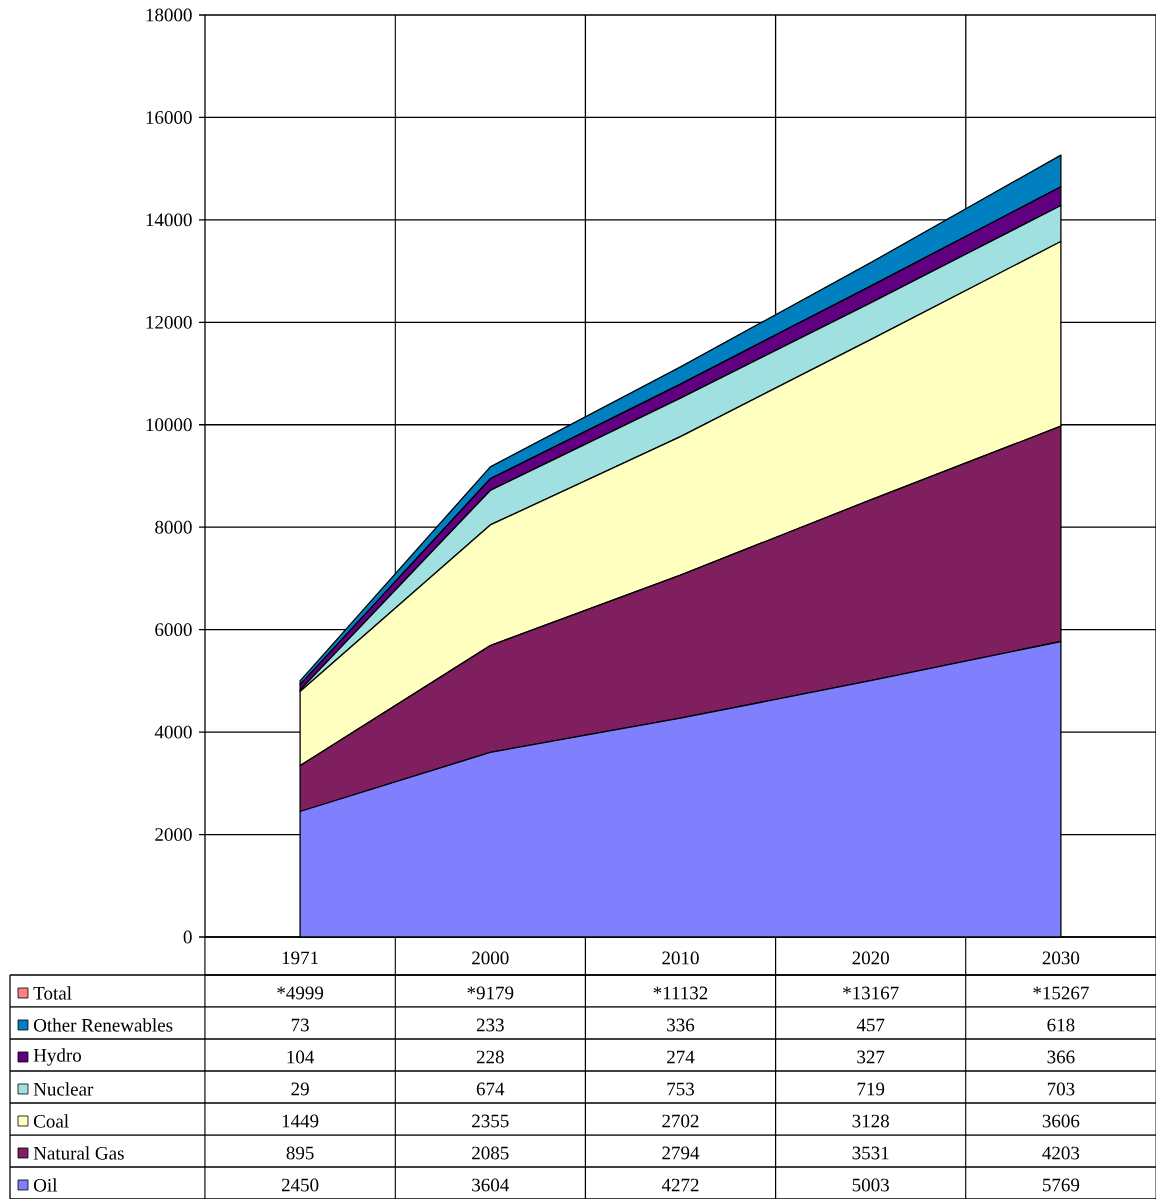  Describe the element at coordinates (870, 1025) in the screenshot. I see `data-label: 457` at that location.